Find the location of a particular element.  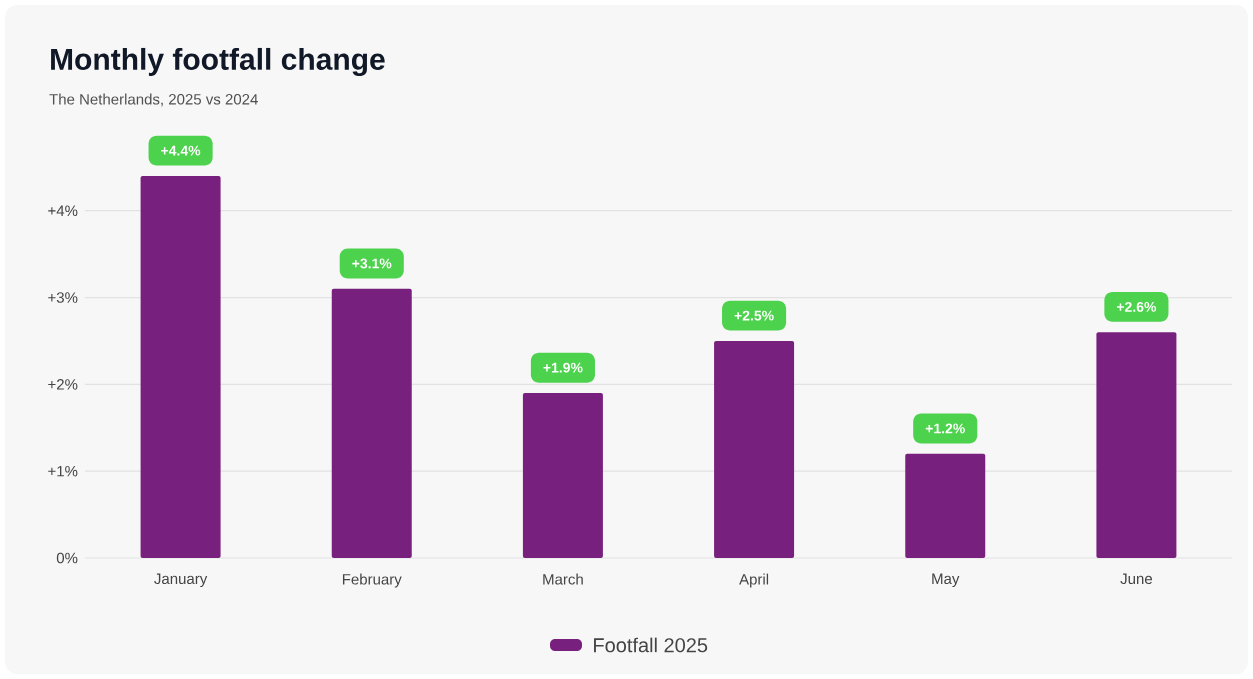

text: +4.4% is located at coordinates (181, 150).